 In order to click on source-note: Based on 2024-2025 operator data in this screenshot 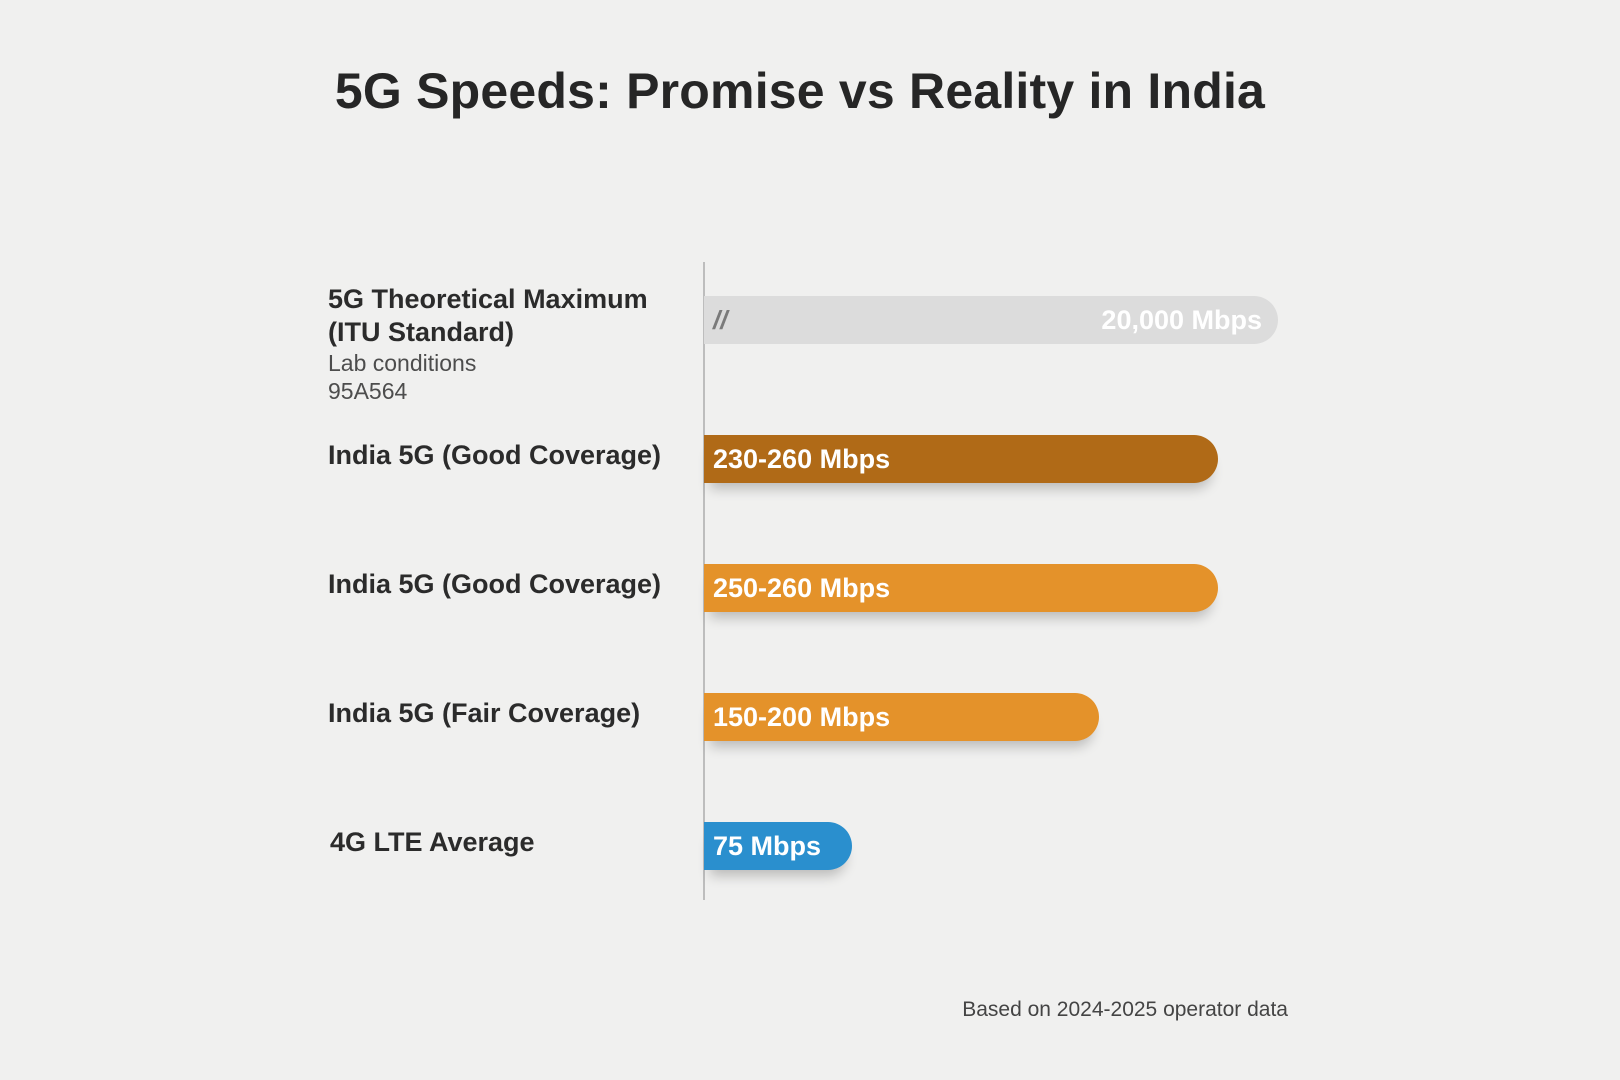, I will do `click(1125, 1009)`.